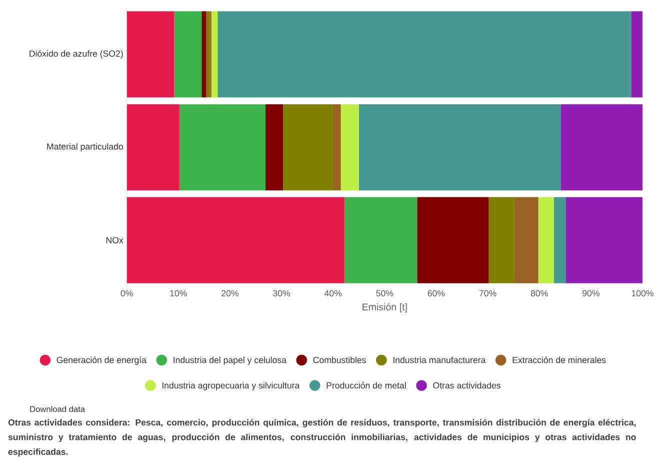 This screenshot has height=469, width=657. Describe the element at coordinates (281, 293) in the screenshot. I see `x-tick-label: 30%` at that location.